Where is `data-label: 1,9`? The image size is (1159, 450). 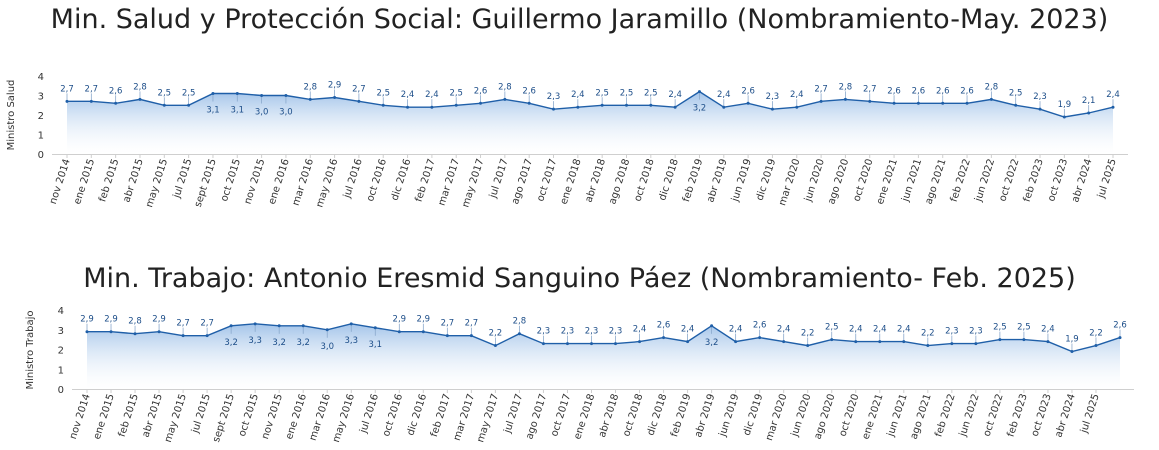 data-label: 1,9 is located at coordinates (1065, 105).